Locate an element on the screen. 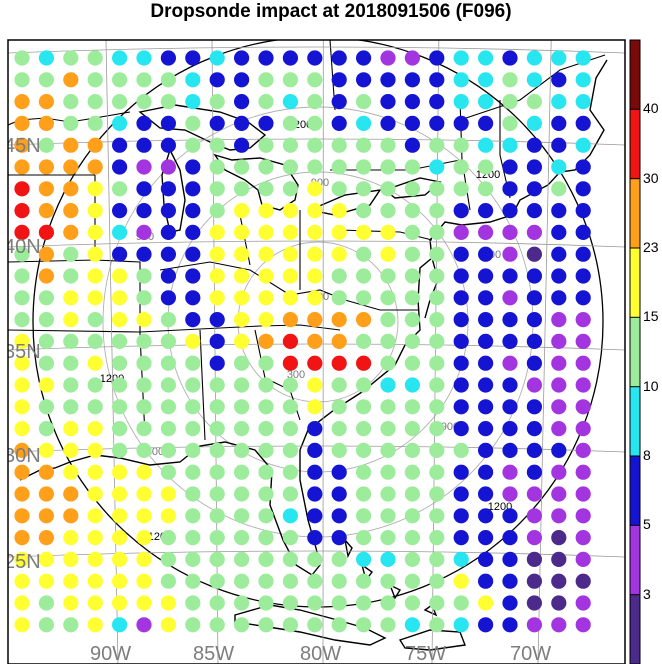 This screenshot has width=662, height=664. longitude-label: 85W is located at coordinates (213, 653).